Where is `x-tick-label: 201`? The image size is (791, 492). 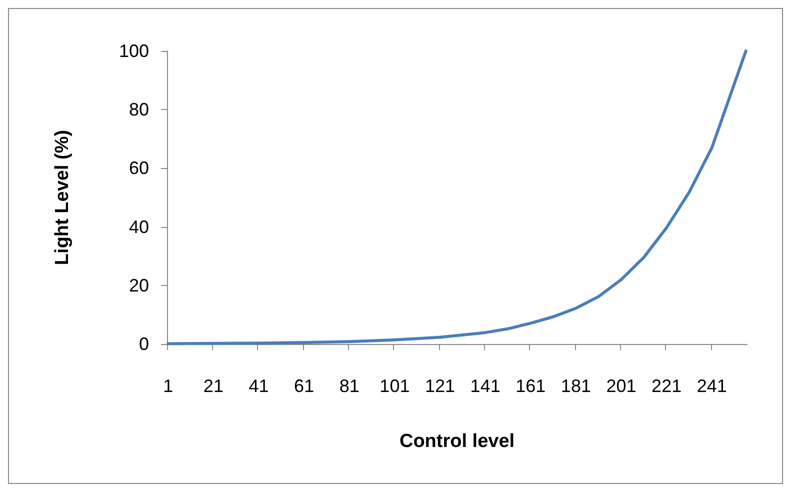 x-tick-label: 201 is located at coordinates (621, 386).